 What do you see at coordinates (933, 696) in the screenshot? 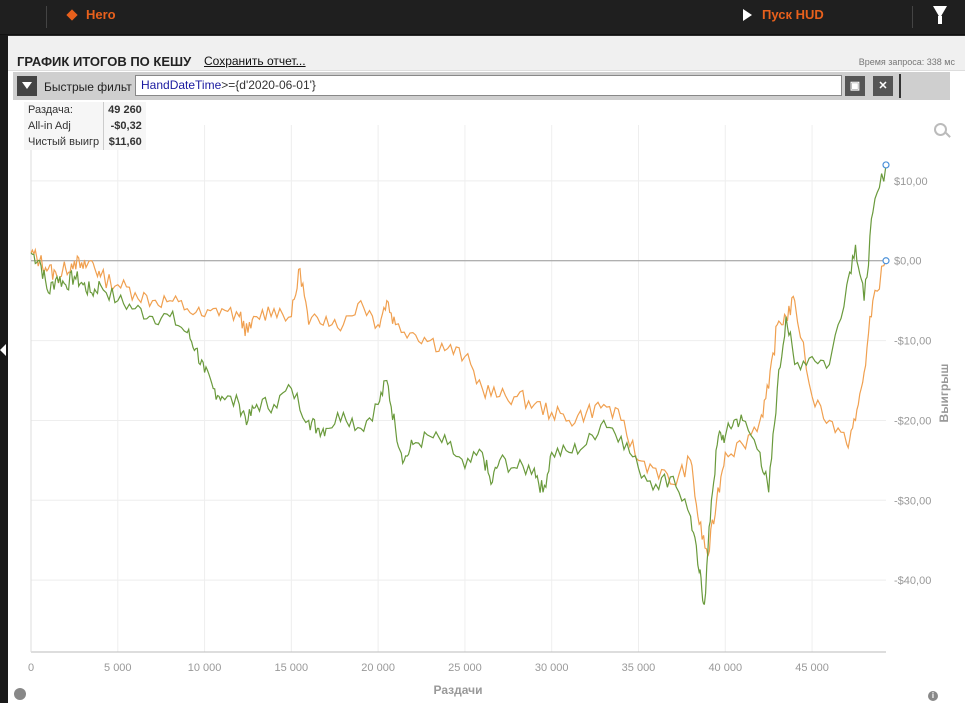
I see `info-icon: i` at bounding box center [933, 696].